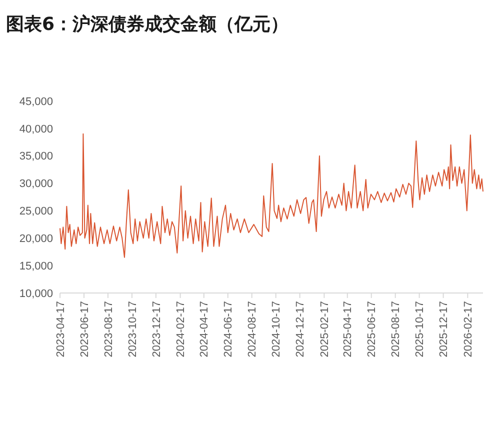 The image size is (503, 434). I want to click on x-tick-label: 2024-12-17, so click(300, 329).